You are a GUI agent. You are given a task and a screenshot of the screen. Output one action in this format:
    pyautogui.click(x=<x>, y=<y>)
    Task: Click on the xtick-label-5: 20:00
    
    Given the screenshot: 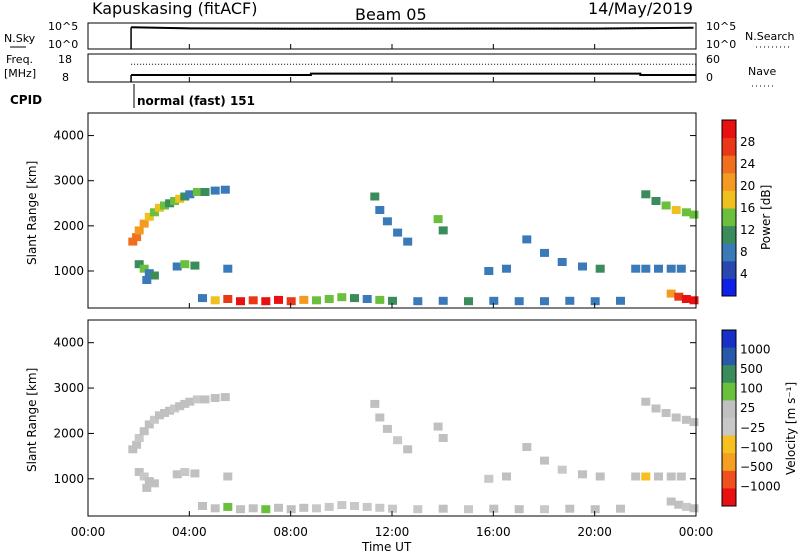 What is the action you would take?
    pyautogui.click(x=594, y=532)
    